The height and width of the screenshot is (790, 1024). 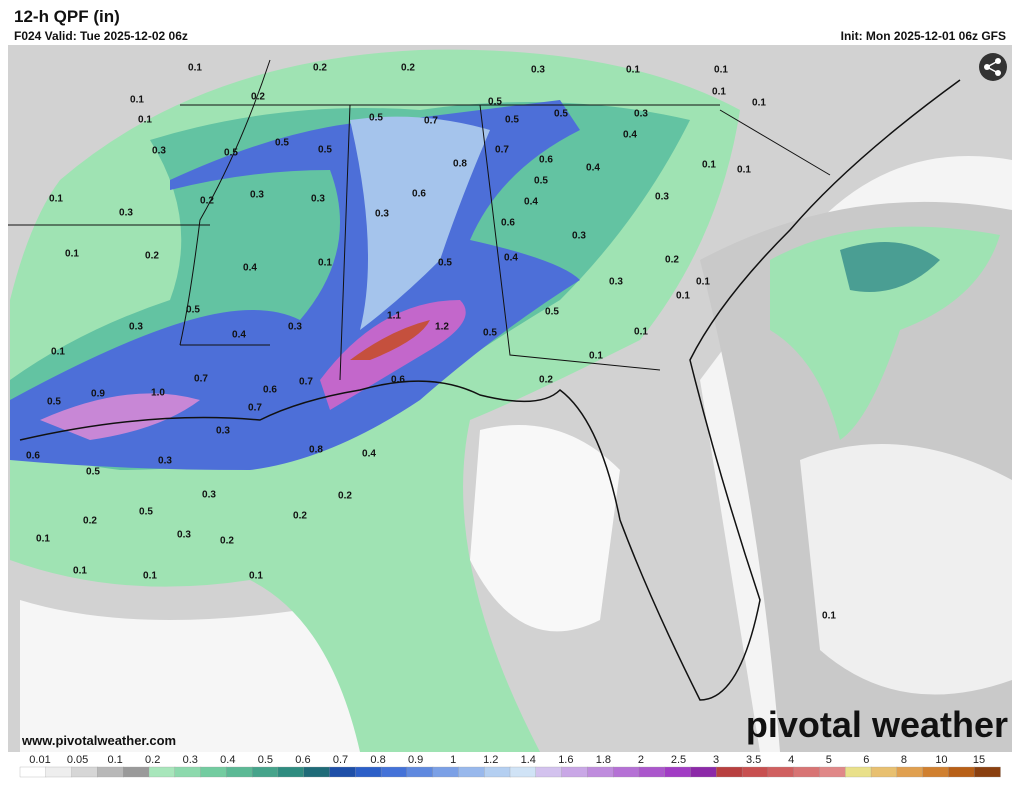 I want to click on colorbar-label: 4, so click(x=791, y=760).